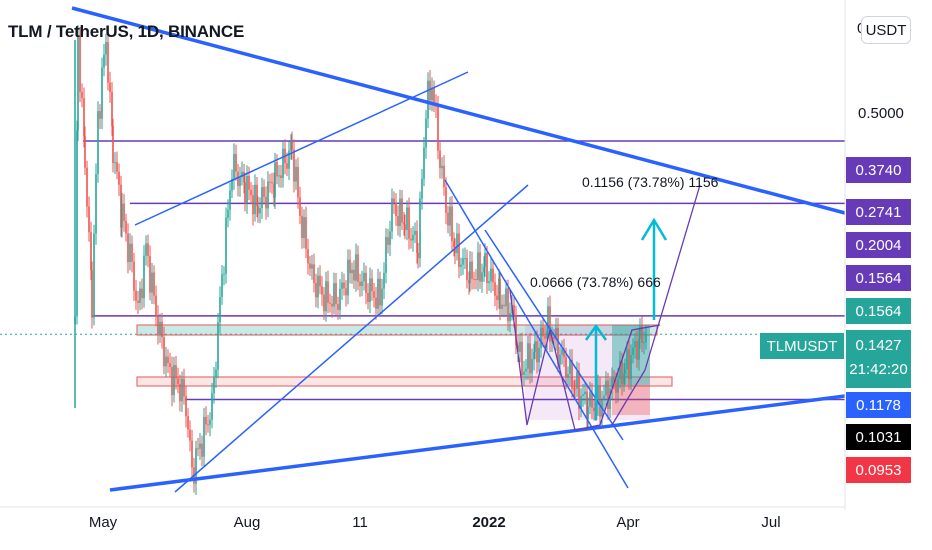  What do you see at coordinates (103, 522) in the screenshot?
I see `x-label-may: May` at bounding box center [103, 522].